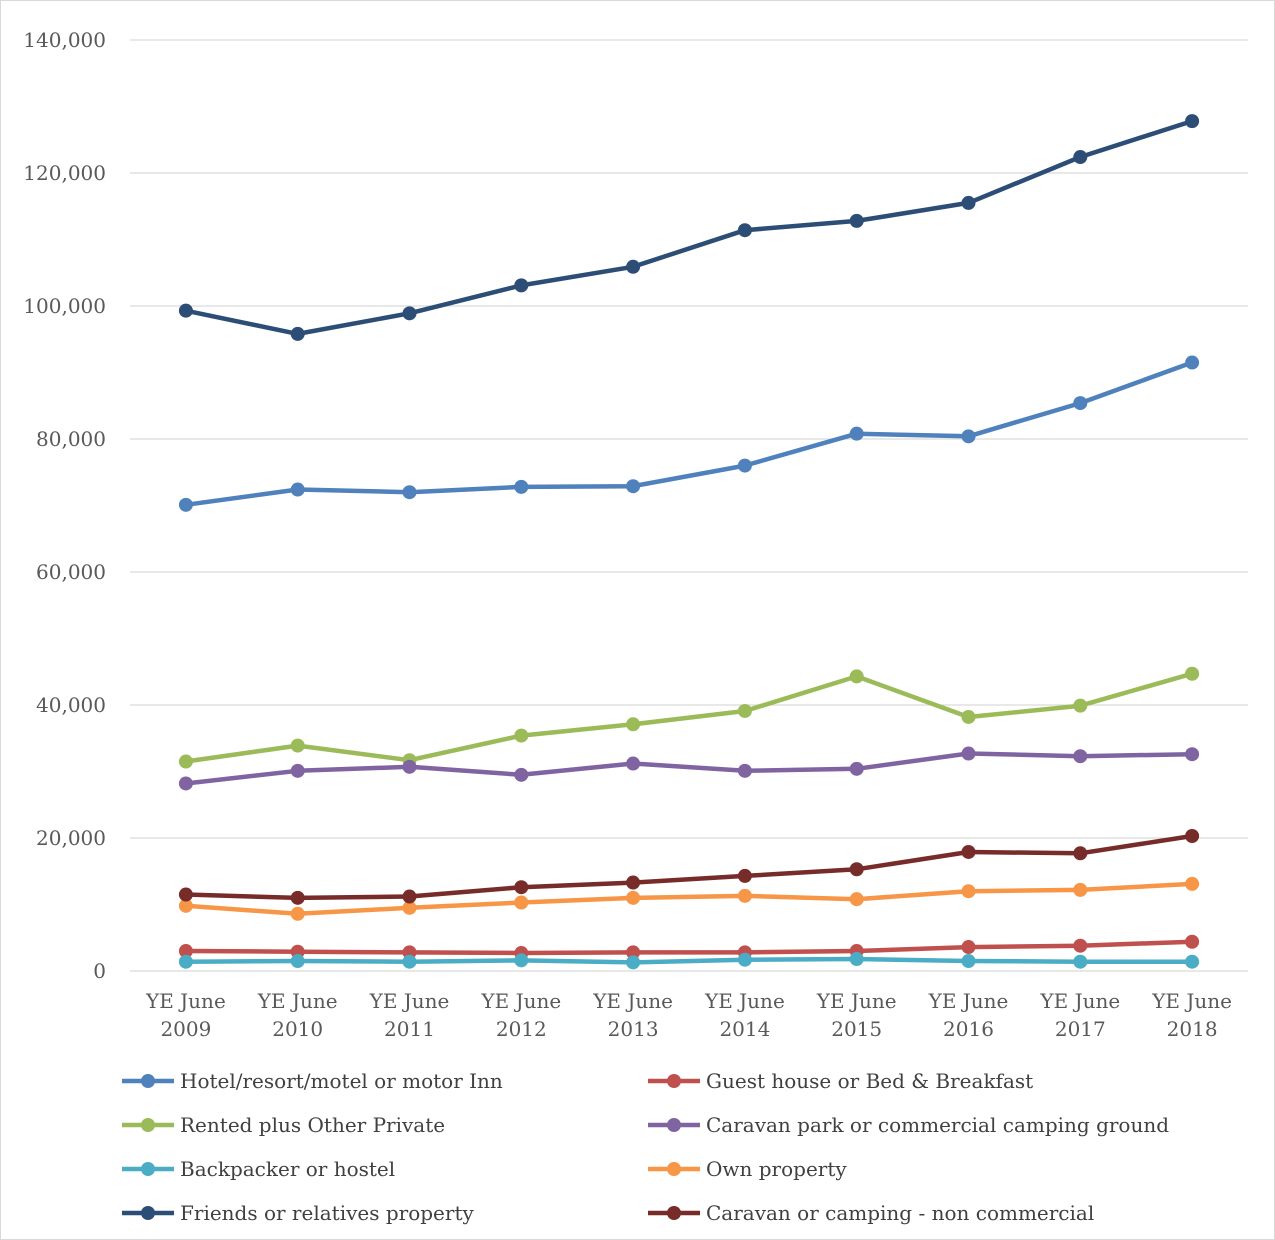 Image resolution: width=1275 pixels, height=1240 pixels. What do you see at coordinates (1191, 1015) in the screenshot?
I see `x-category-label: YE June 2018` at bounding box center [1191, 1015].